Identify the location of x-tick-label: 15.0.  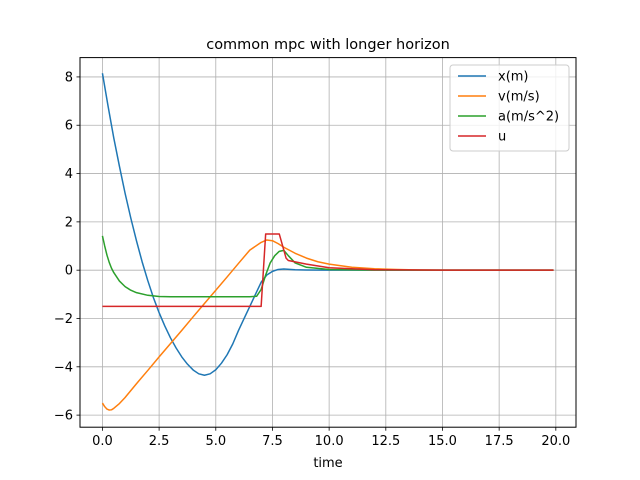
(442, 441).